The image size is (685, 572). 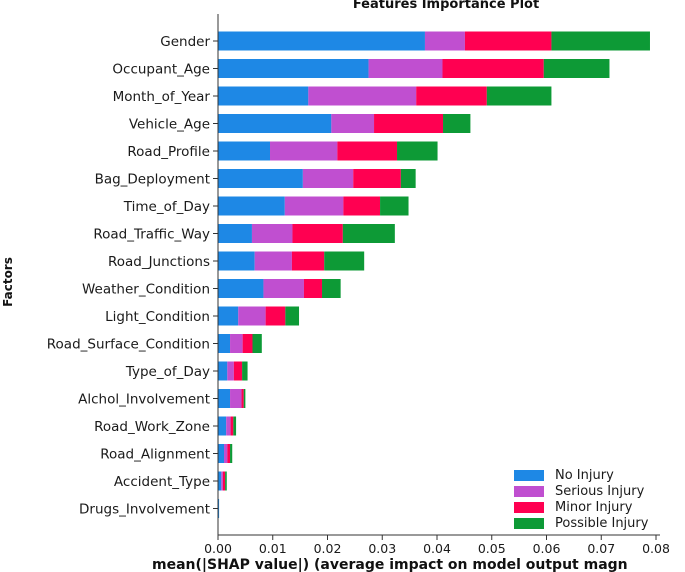 What do you see at coordinates (437, 548) in the screenshot?
I see `x-tick-label: 0.04` at bounding box center [437, 548].